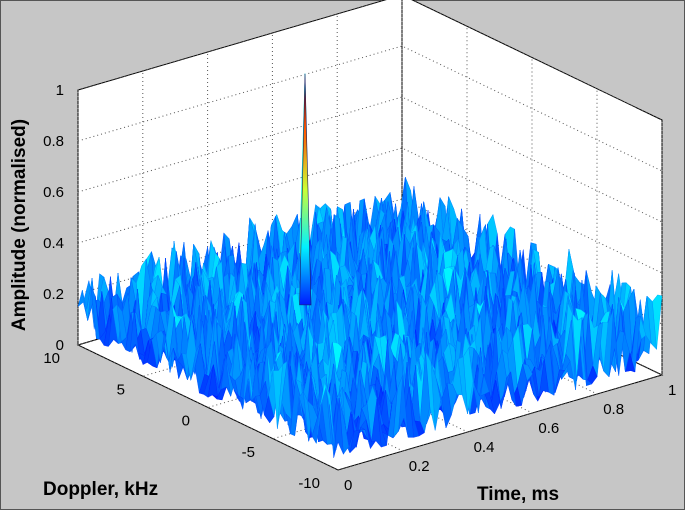 The height and width of the screenshot is (510, 685). What do you see at coordinates (53, 294) in the screenshot?
I see `z-tick-label: 0.2` at bounding box center [53, 294].